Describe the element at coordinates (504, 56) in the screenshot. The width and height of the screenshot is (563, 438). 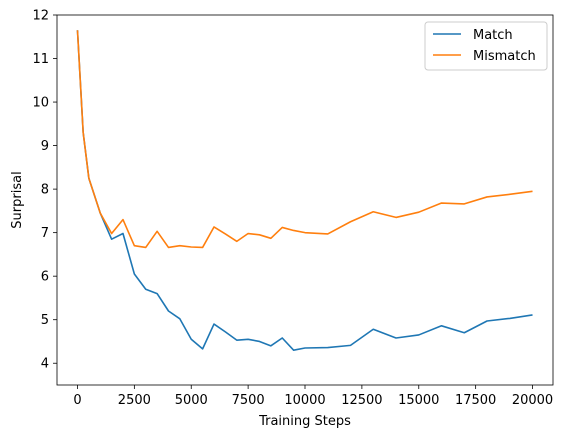
I see `legend-label-mismatch: Mismatch` at that location.